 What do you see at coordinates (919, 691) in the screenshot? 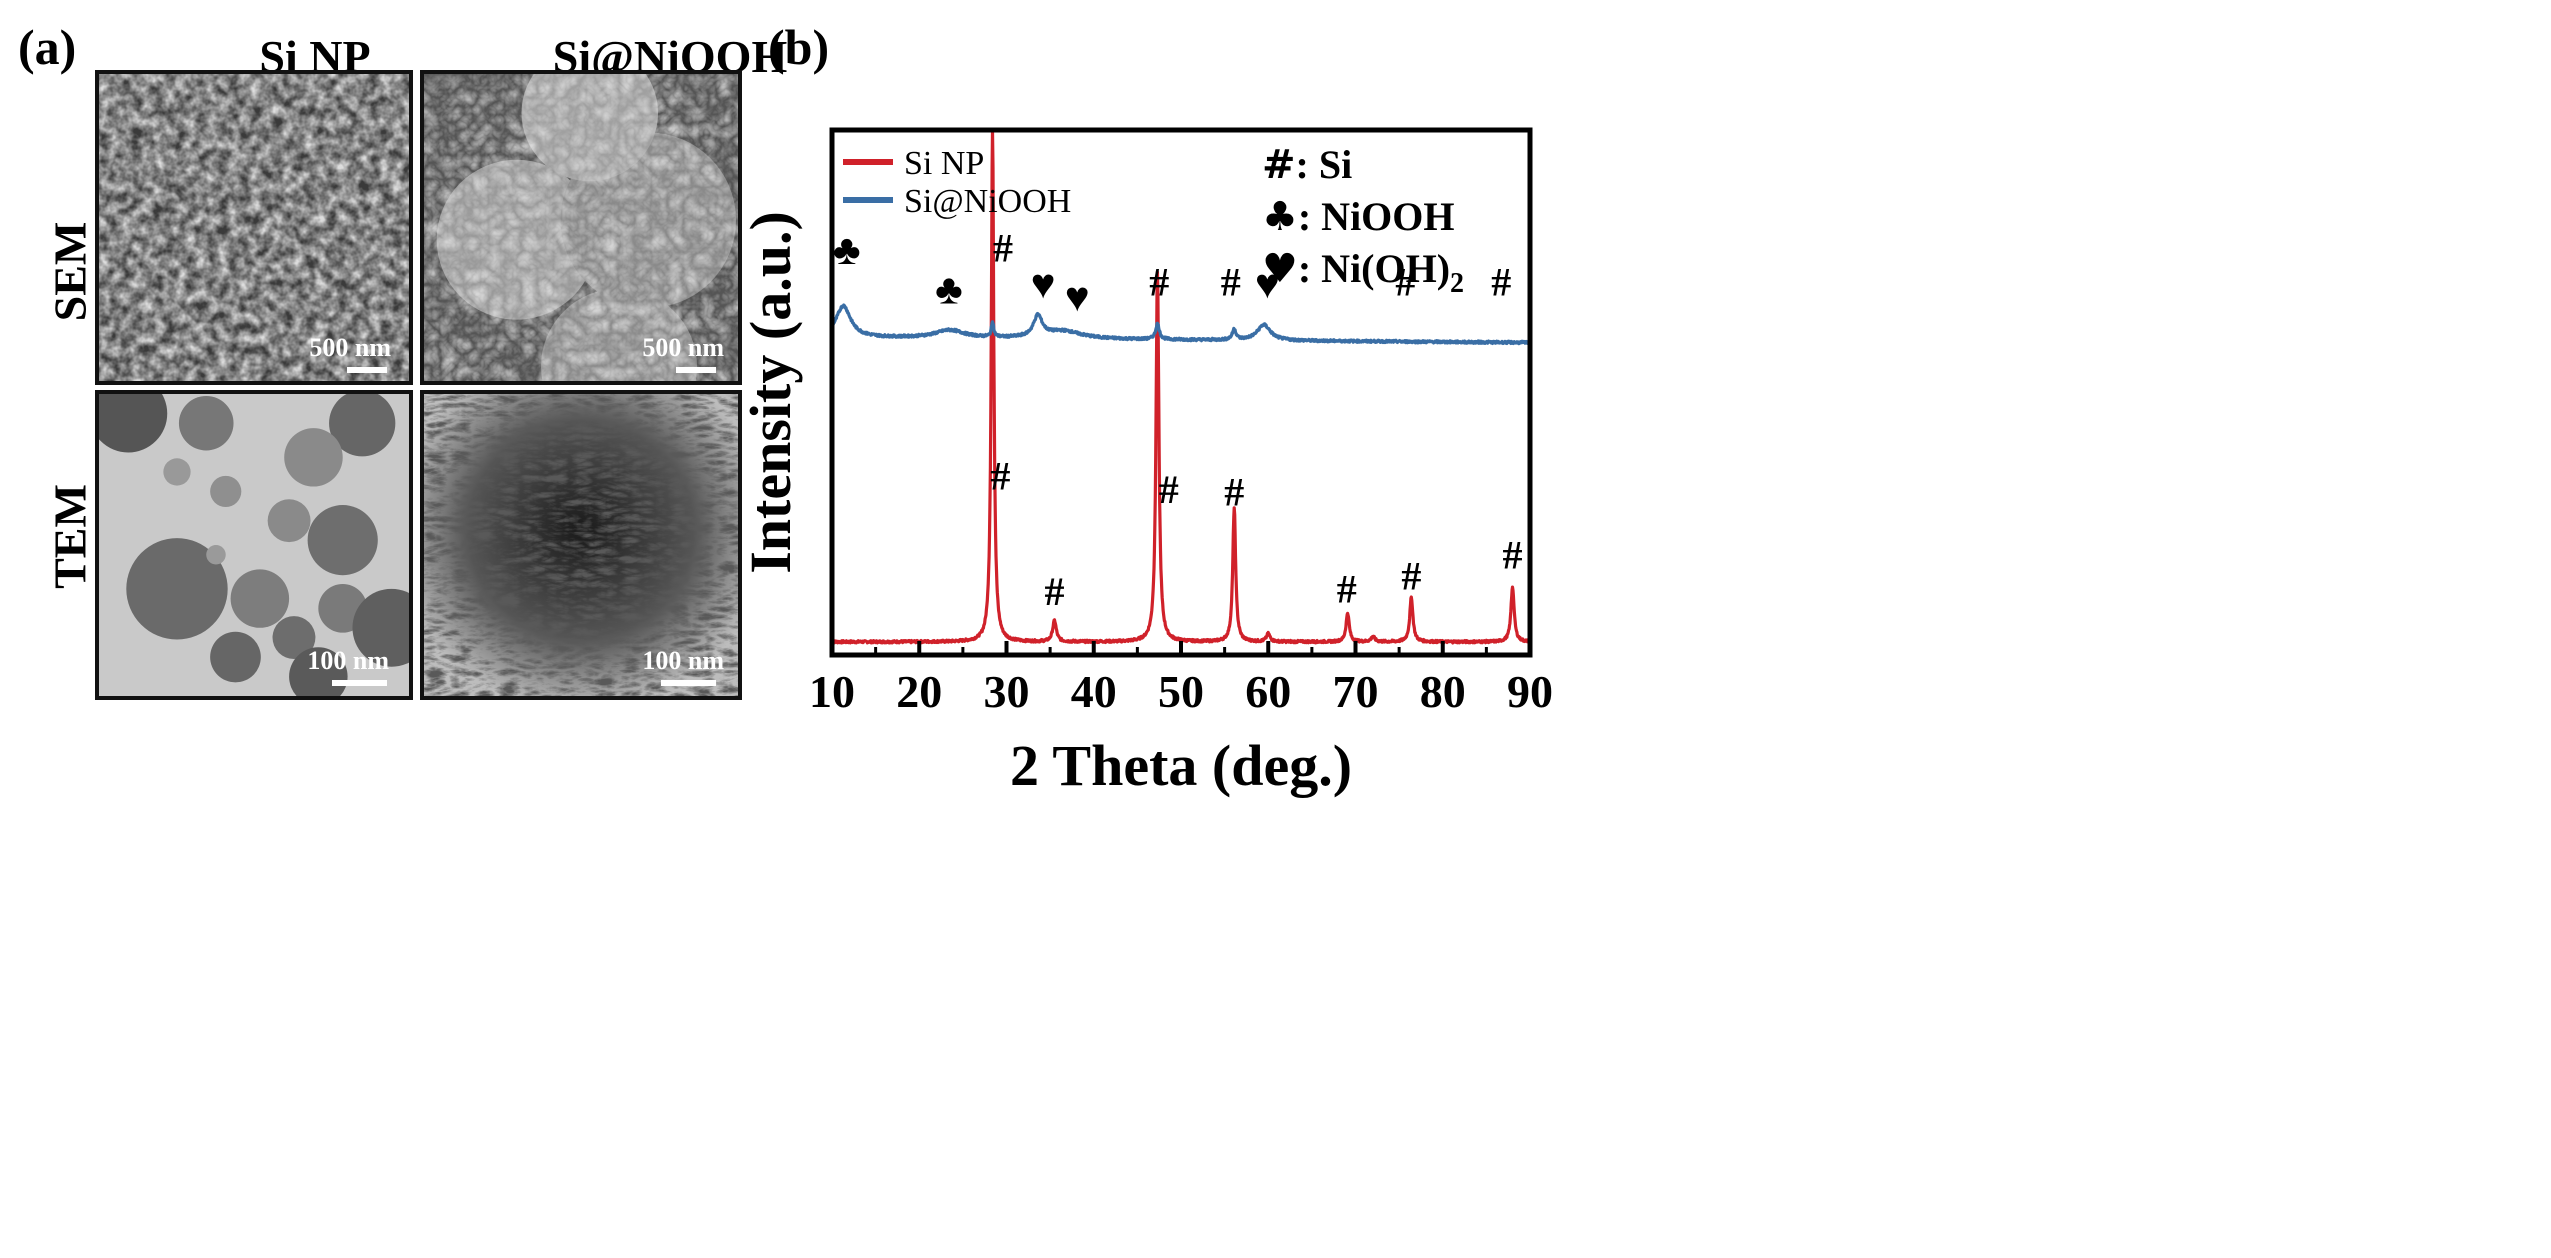
I see `x-tick-label: 20` at bounding box center [919, 691].